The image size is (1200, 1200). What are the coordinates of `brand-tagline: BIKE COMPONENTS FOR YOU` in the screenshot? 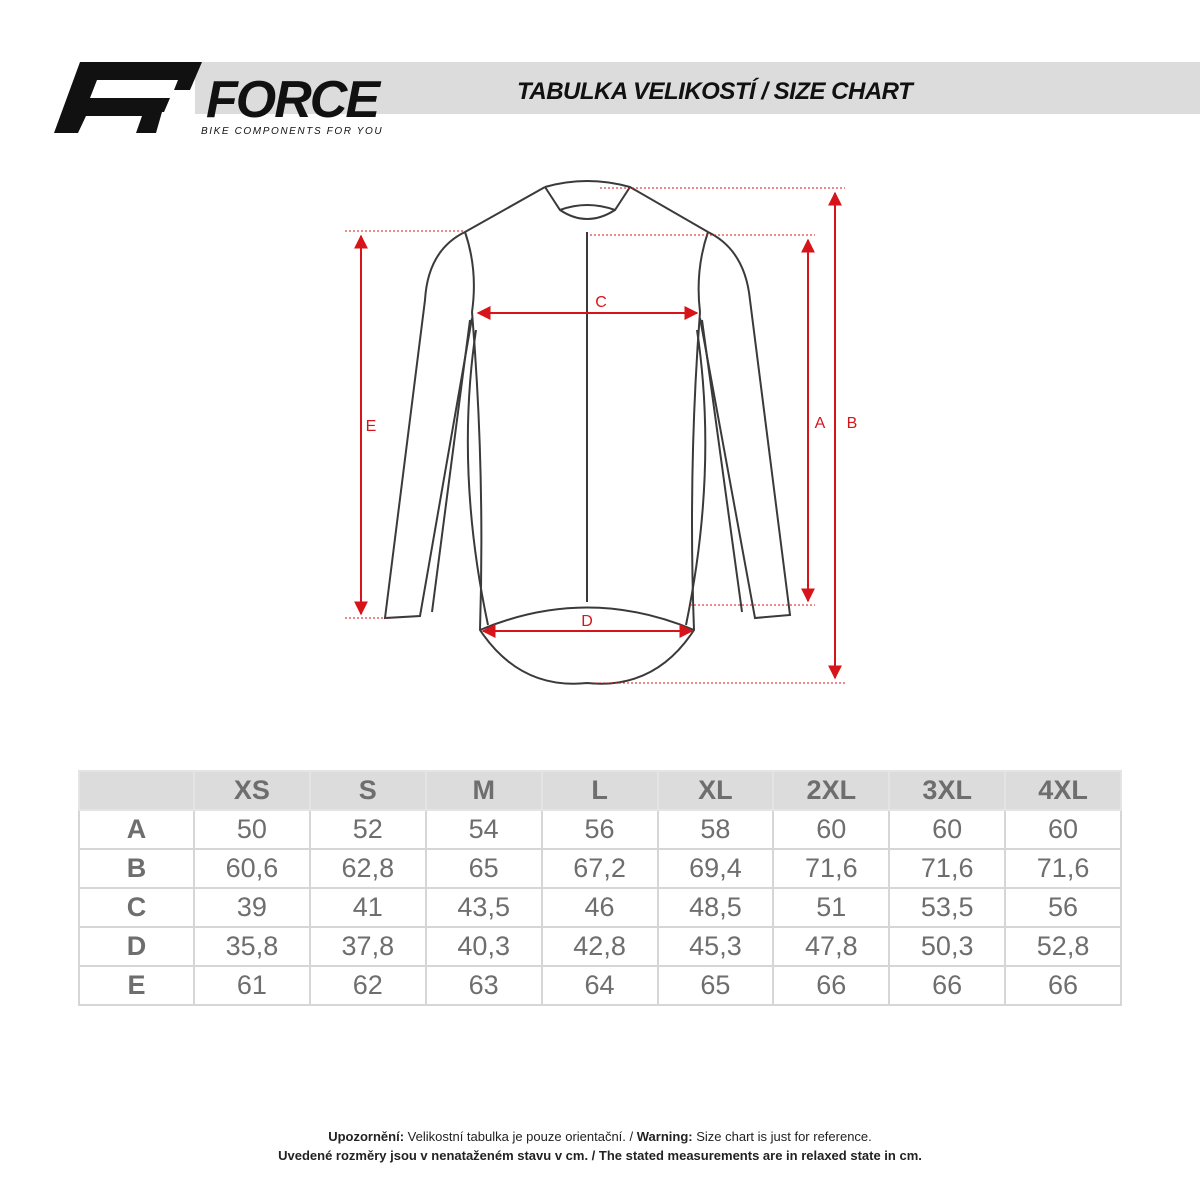 It's located at (292, 131).